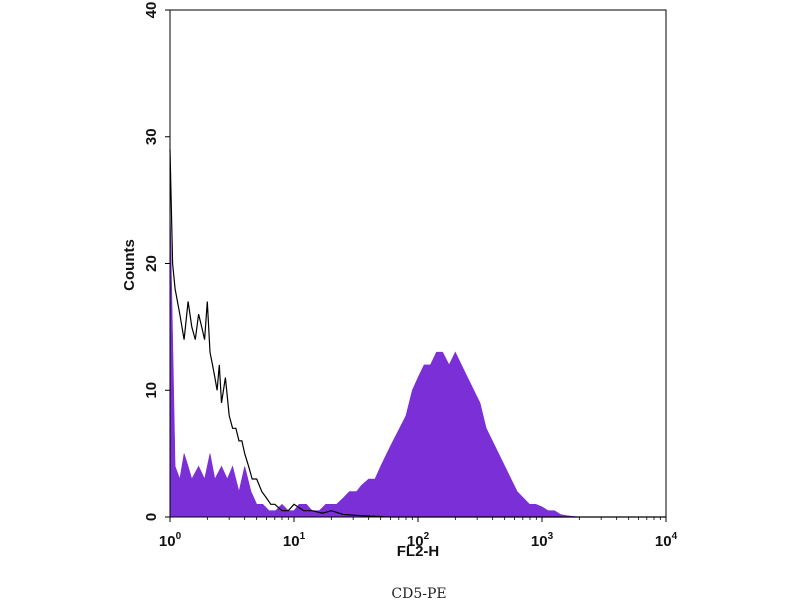  I want to click on chart-caption: CD5-PE, so click(418, 593).